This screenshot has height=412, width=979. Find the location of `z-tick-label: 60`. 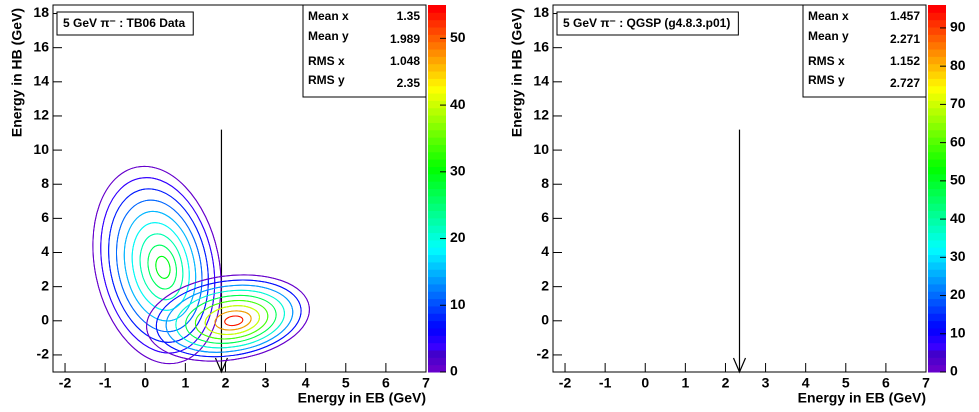

z-tick-label: 60 is located at coordinates (958, 141).